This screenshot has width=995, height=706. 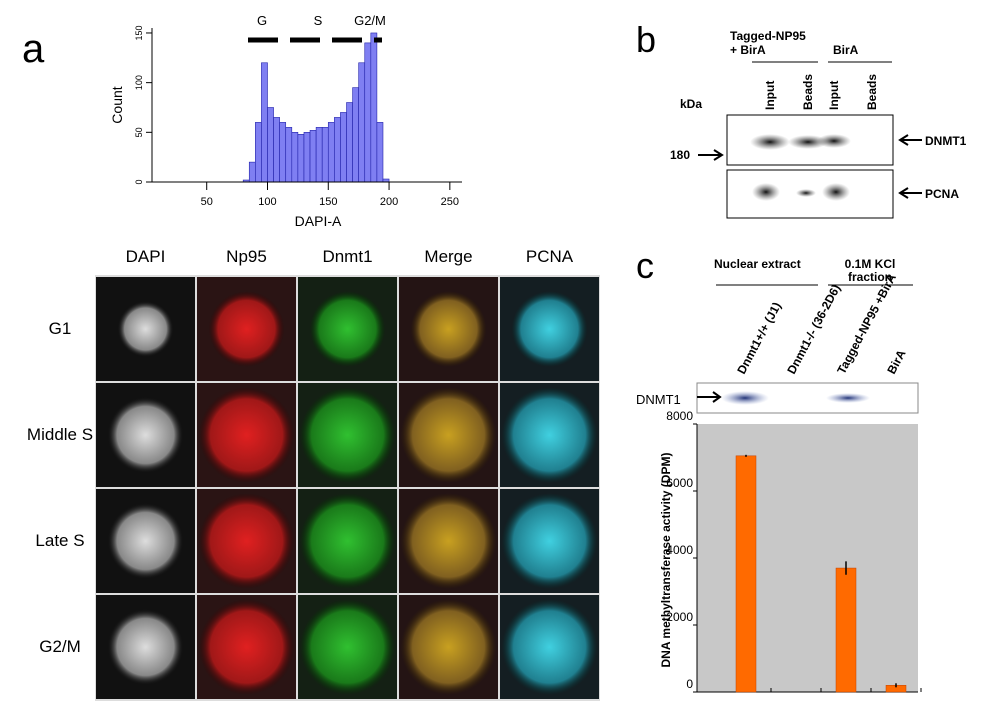 I want to click on y-tick-label: 6000, so click(x=679, y=483).